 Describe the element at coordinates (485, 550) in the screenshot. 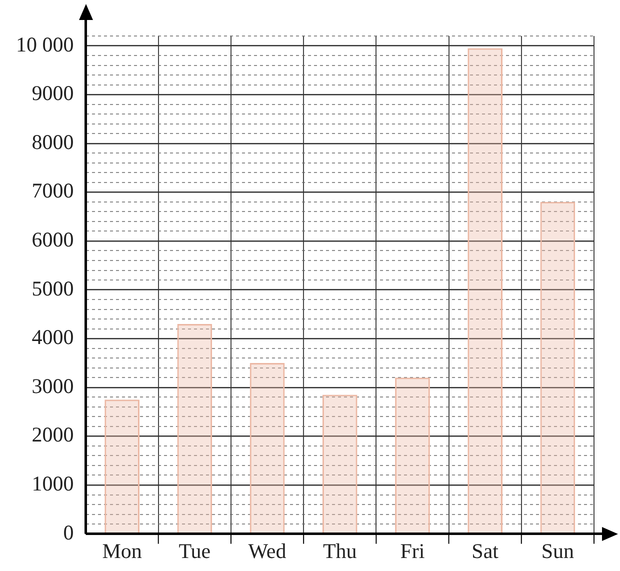

I see `x-tick-label: Sat` at that location.